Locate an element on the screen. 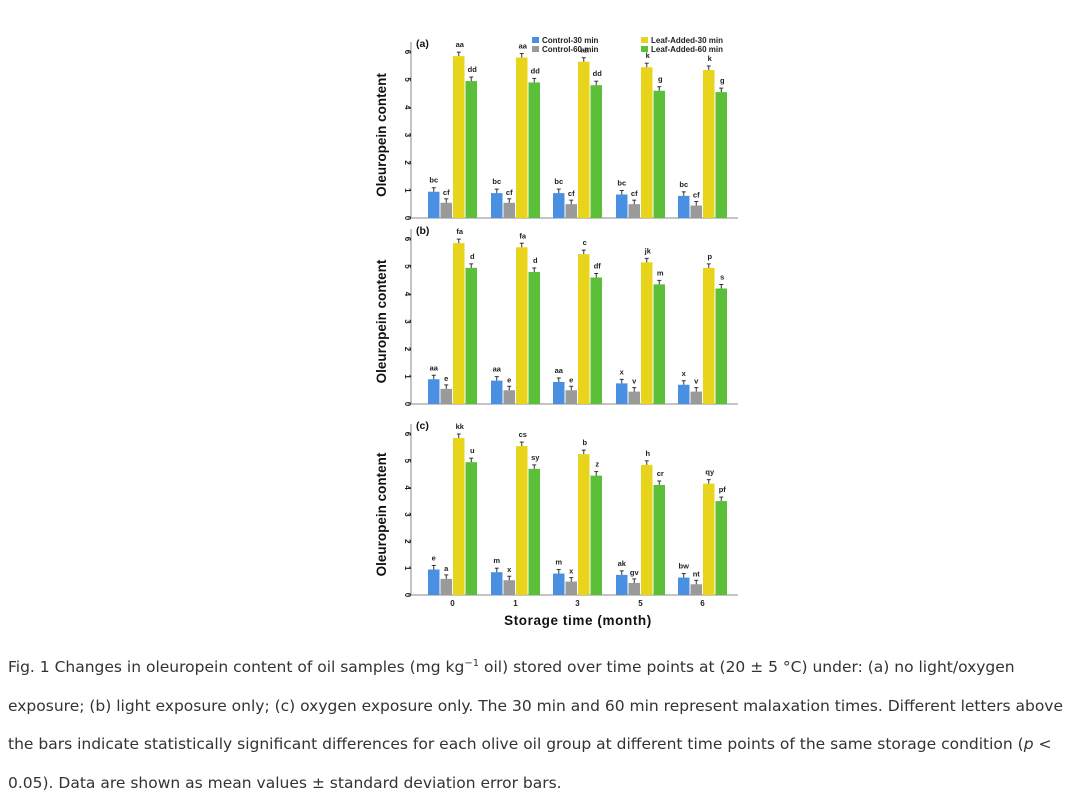  legend-label: Leaf-Added-30 min is located at coordinates (687, 40).